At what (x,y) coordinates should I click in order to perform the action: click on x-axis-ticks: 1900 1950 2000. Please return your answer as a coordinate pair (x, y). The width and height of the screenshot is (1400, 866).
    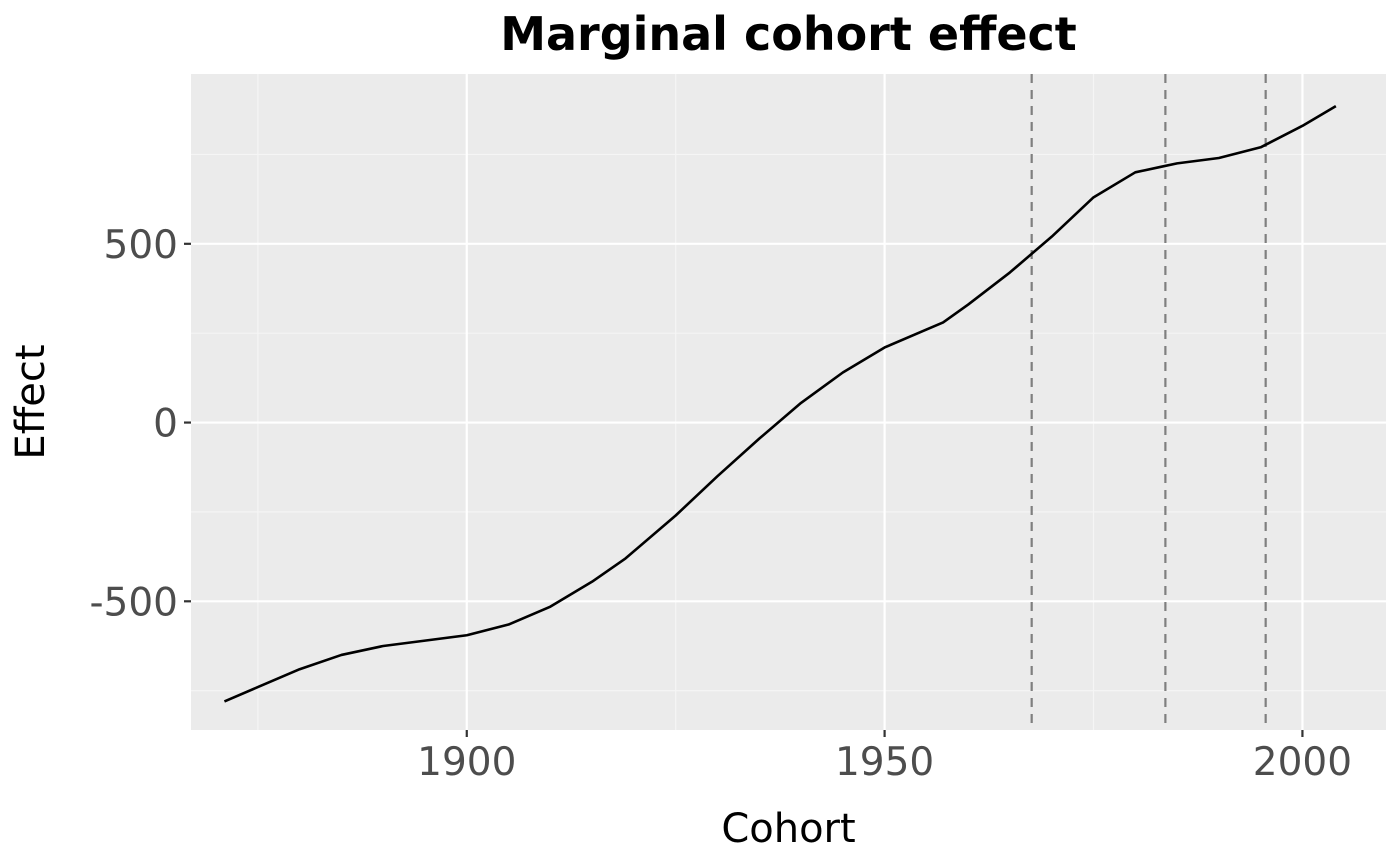
    Looking at the image, I should click on (884, 757).